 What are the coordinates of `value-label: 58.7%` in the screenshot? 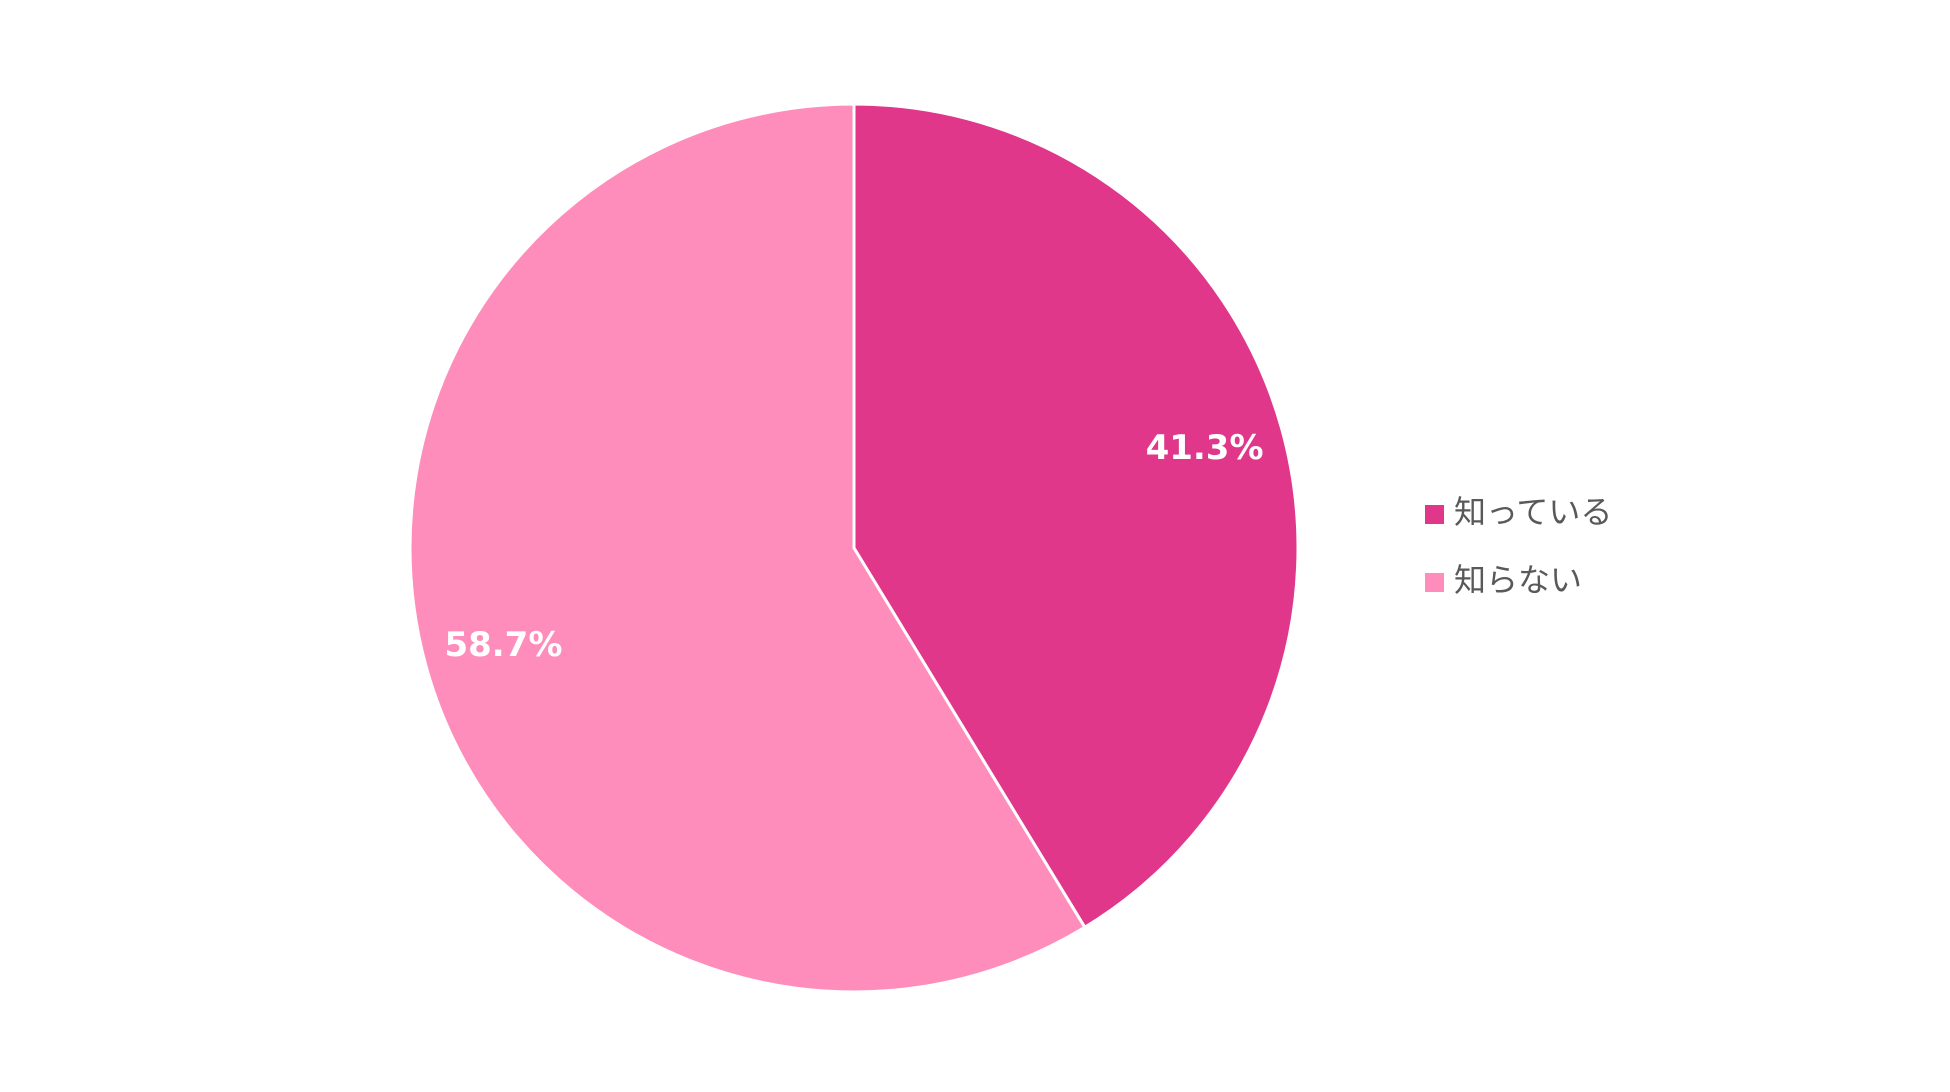 It's located at (503, 645).